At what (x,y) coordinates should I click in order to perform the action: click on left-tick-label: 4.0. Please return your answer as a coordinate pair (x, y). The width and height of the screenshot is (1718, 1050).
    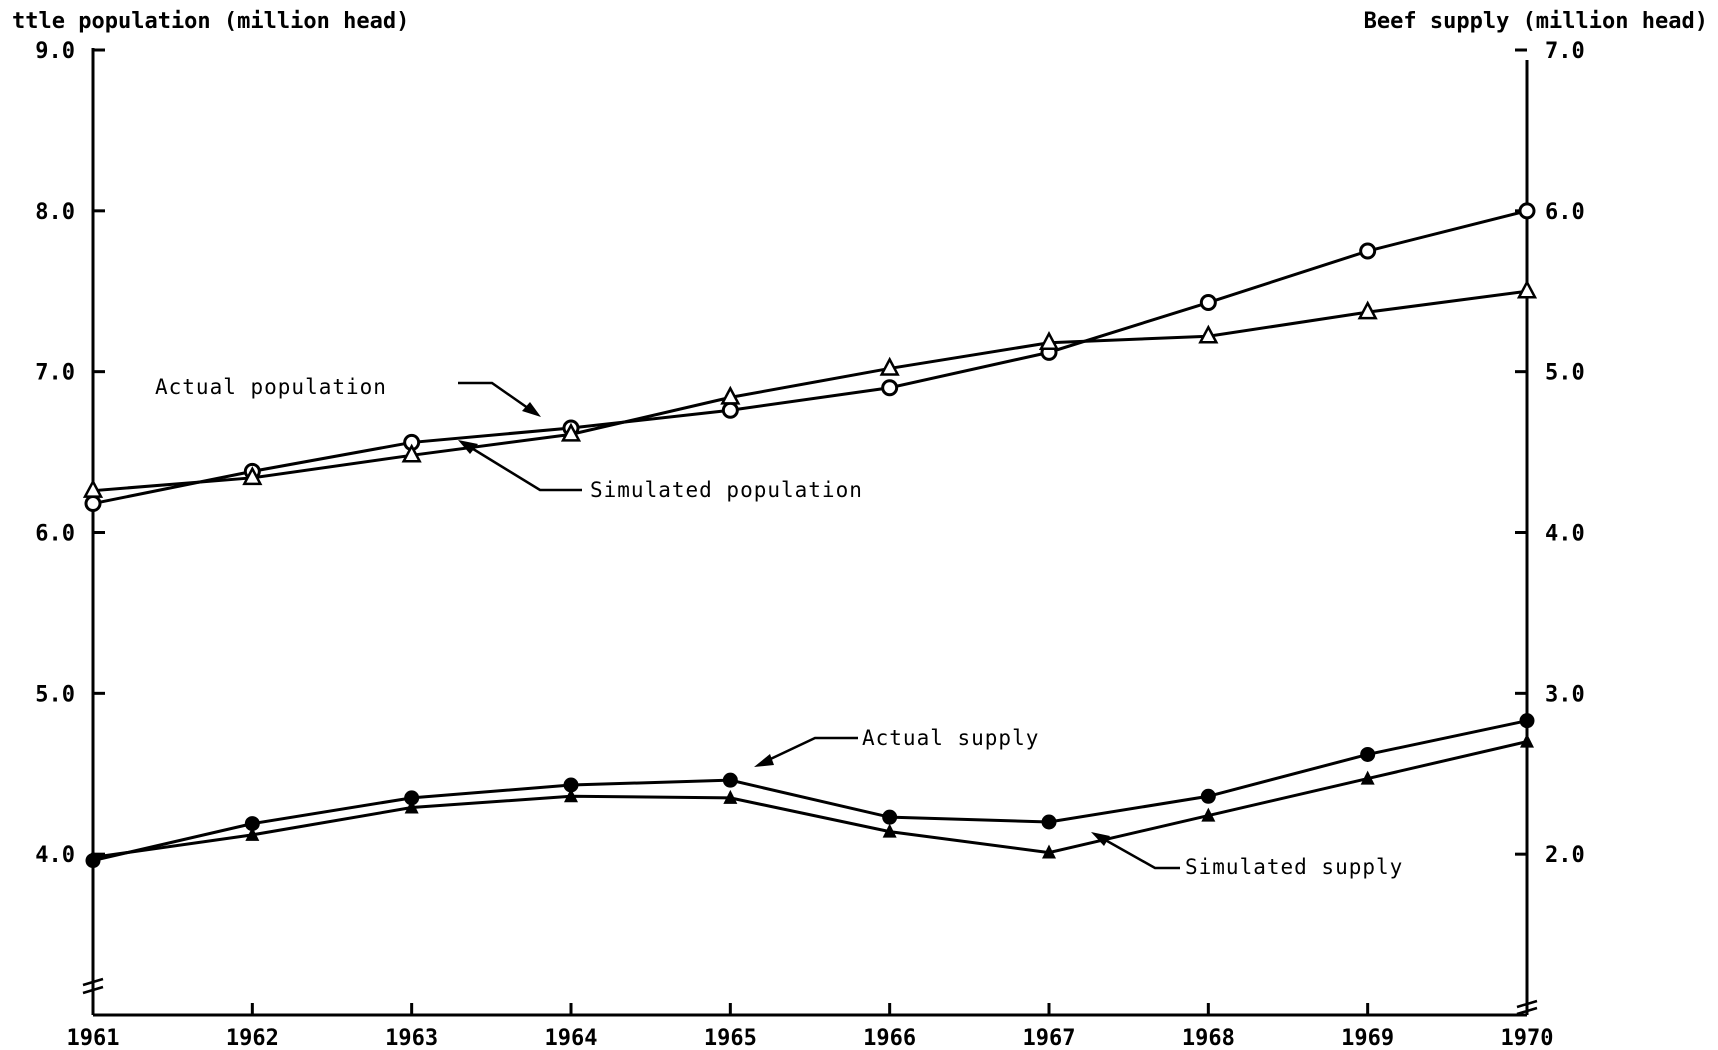
    Looking at the image, I should click on (55, 855).